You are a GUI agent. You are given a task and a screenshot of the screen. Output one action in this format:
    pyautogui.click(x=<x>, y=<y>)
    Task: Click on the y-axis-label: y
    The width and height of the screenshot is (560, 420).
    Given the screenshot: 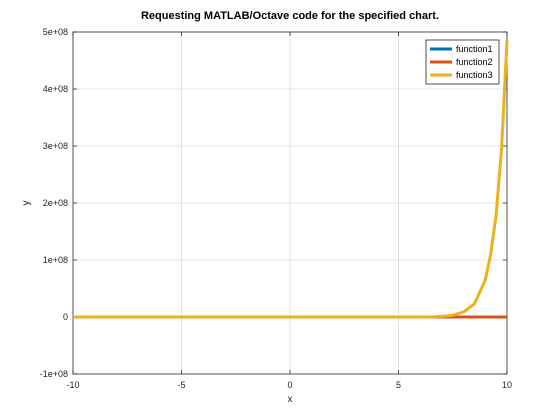 What is the action you would take?
    pyautogui.click(x=26, y=203)
    